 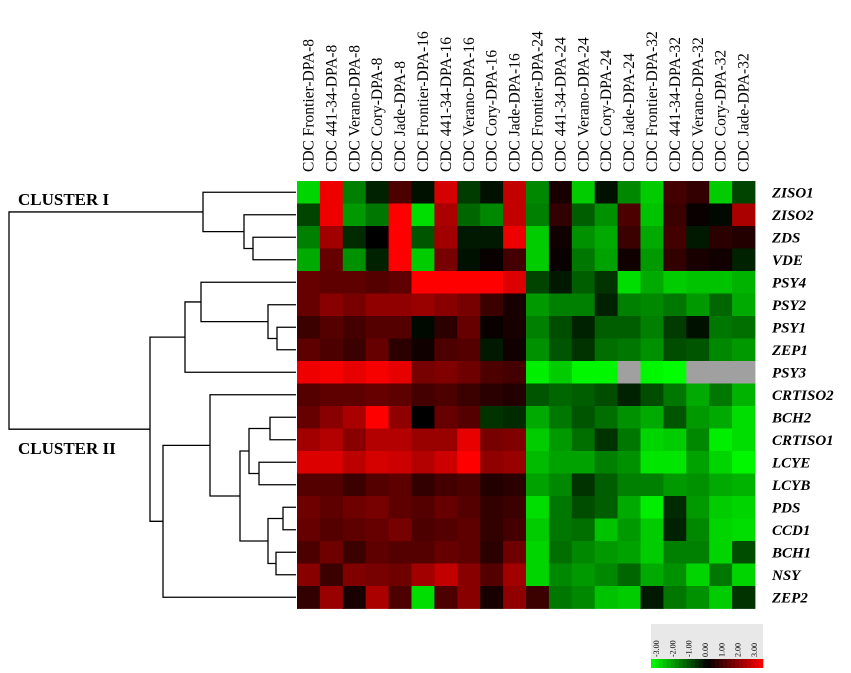 I want to click on row-label: PSY2, so click(x=789, y=306).